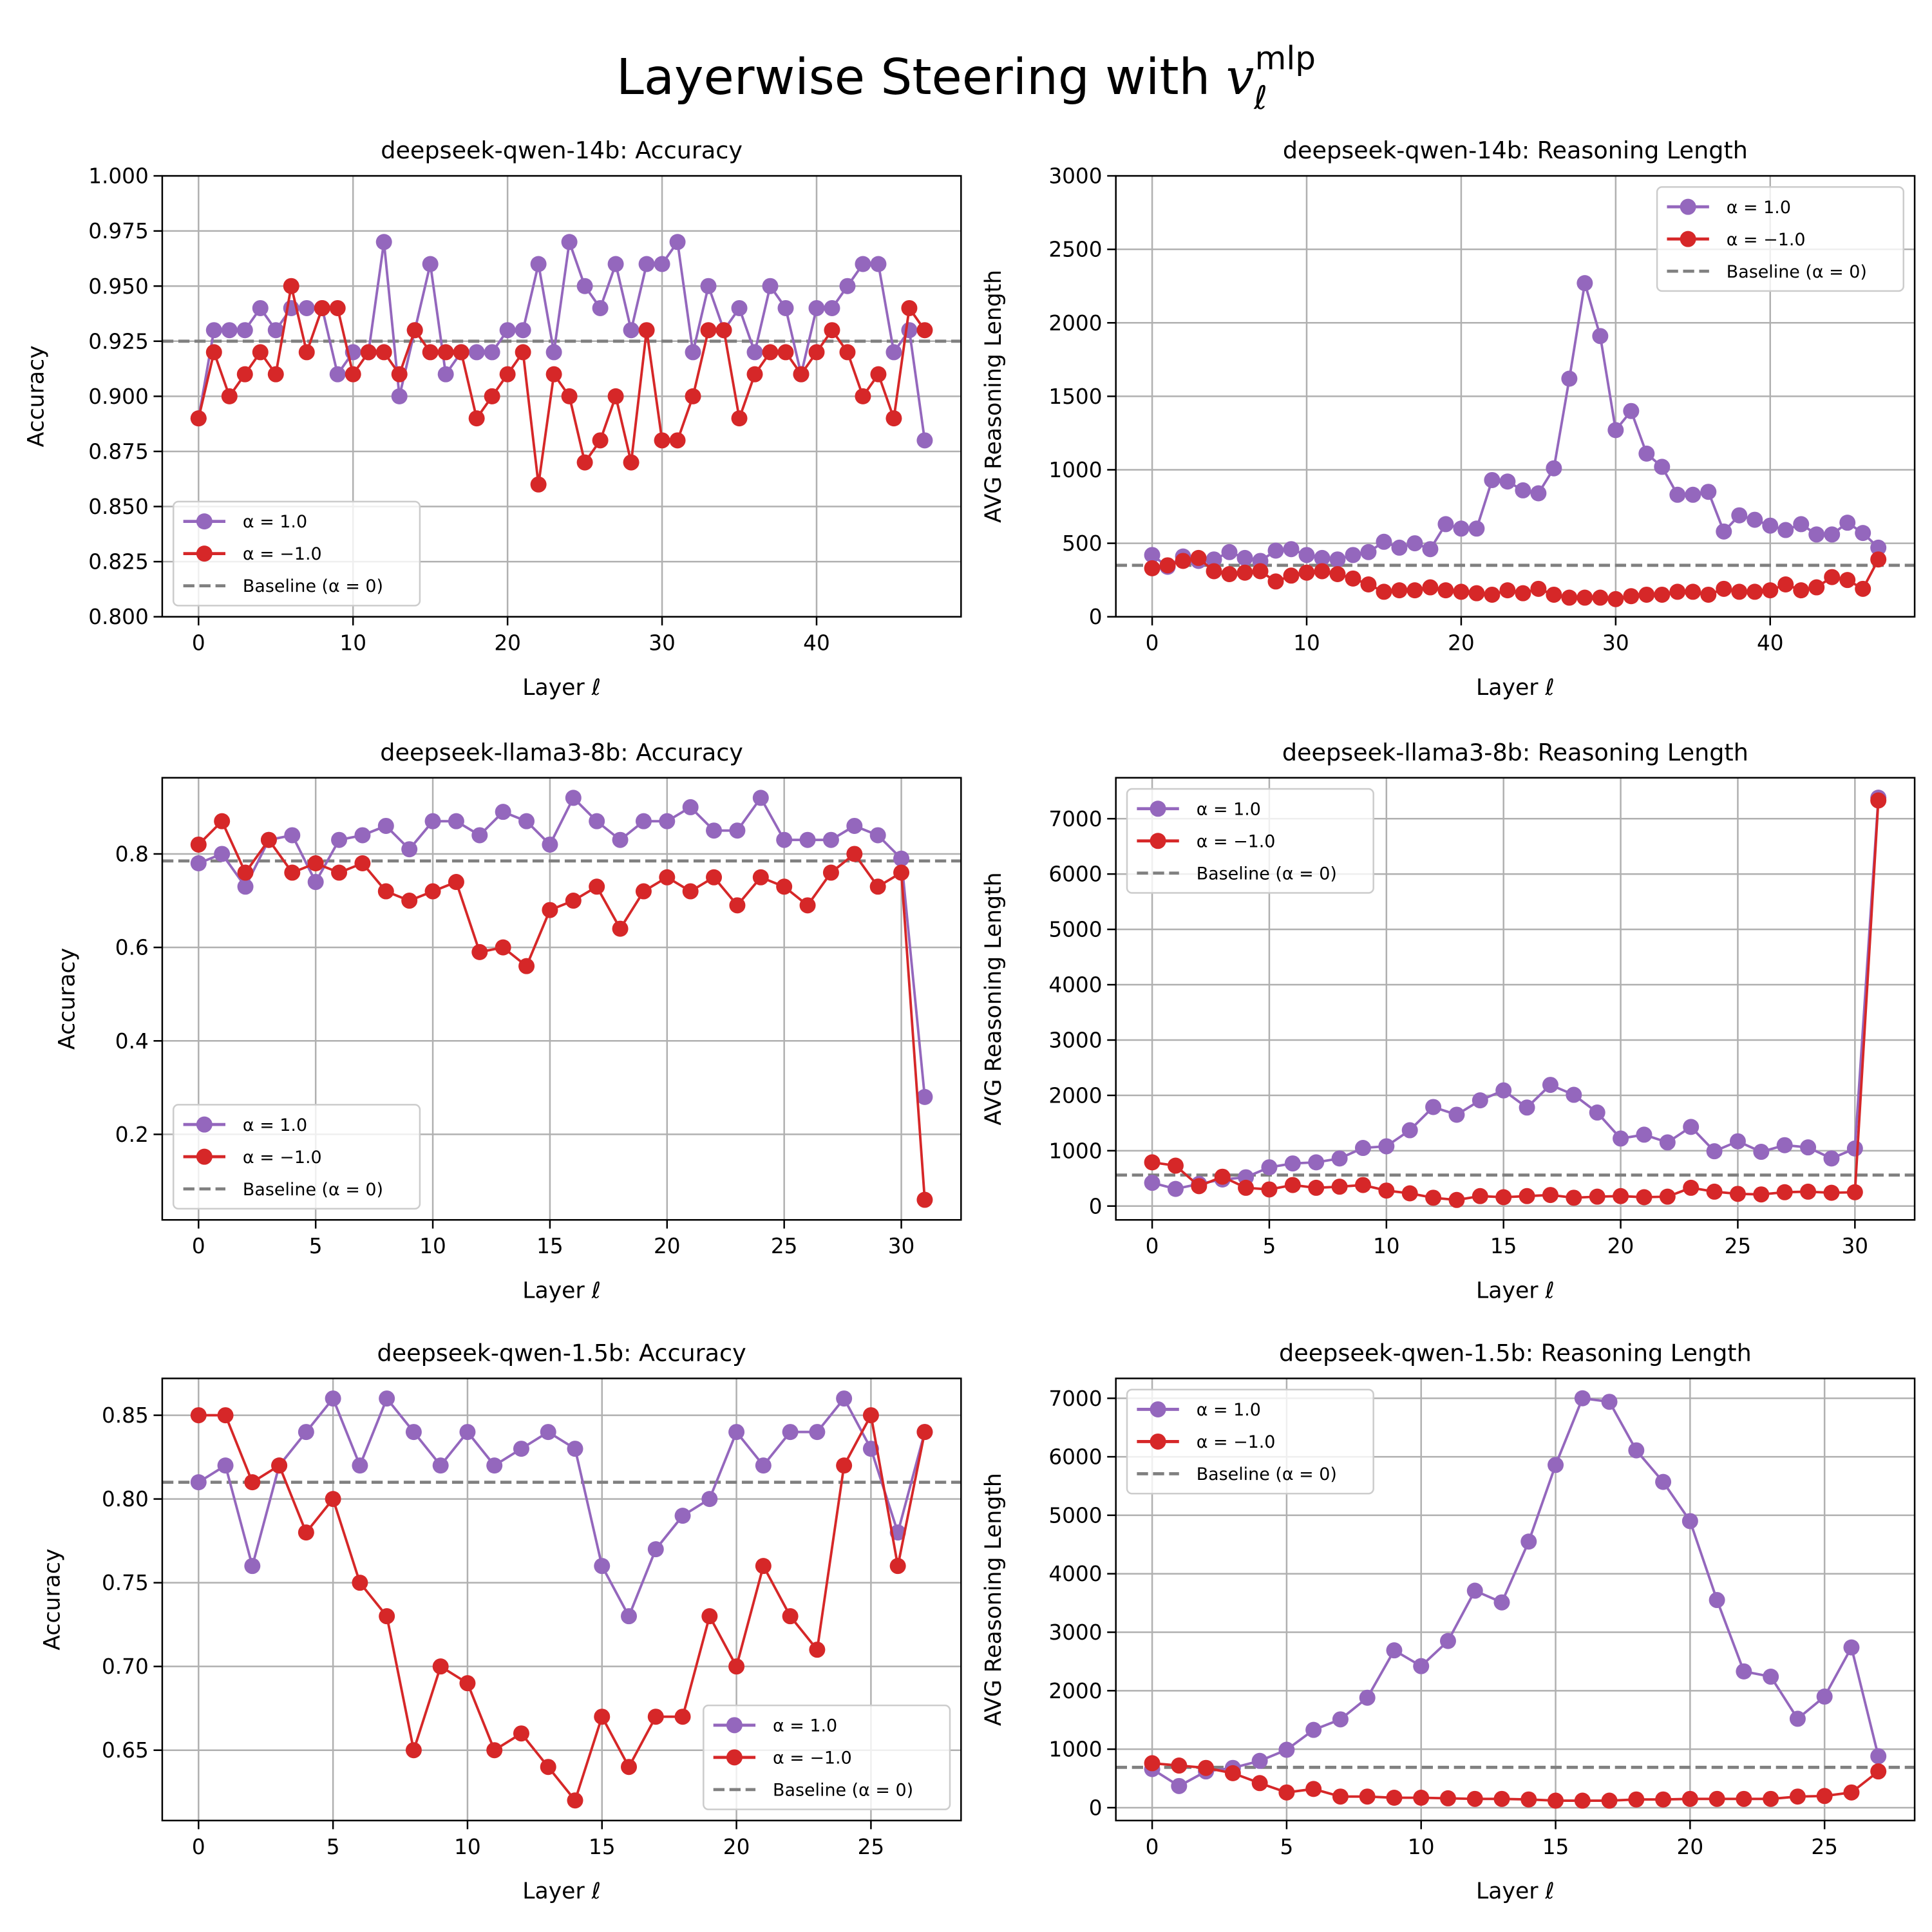 The height and width of the screenshot is (1932, 1932). Describe the element at coordinates (125, 1499) in the screenshot. I see `y-tick-label: 0.80` at that location.